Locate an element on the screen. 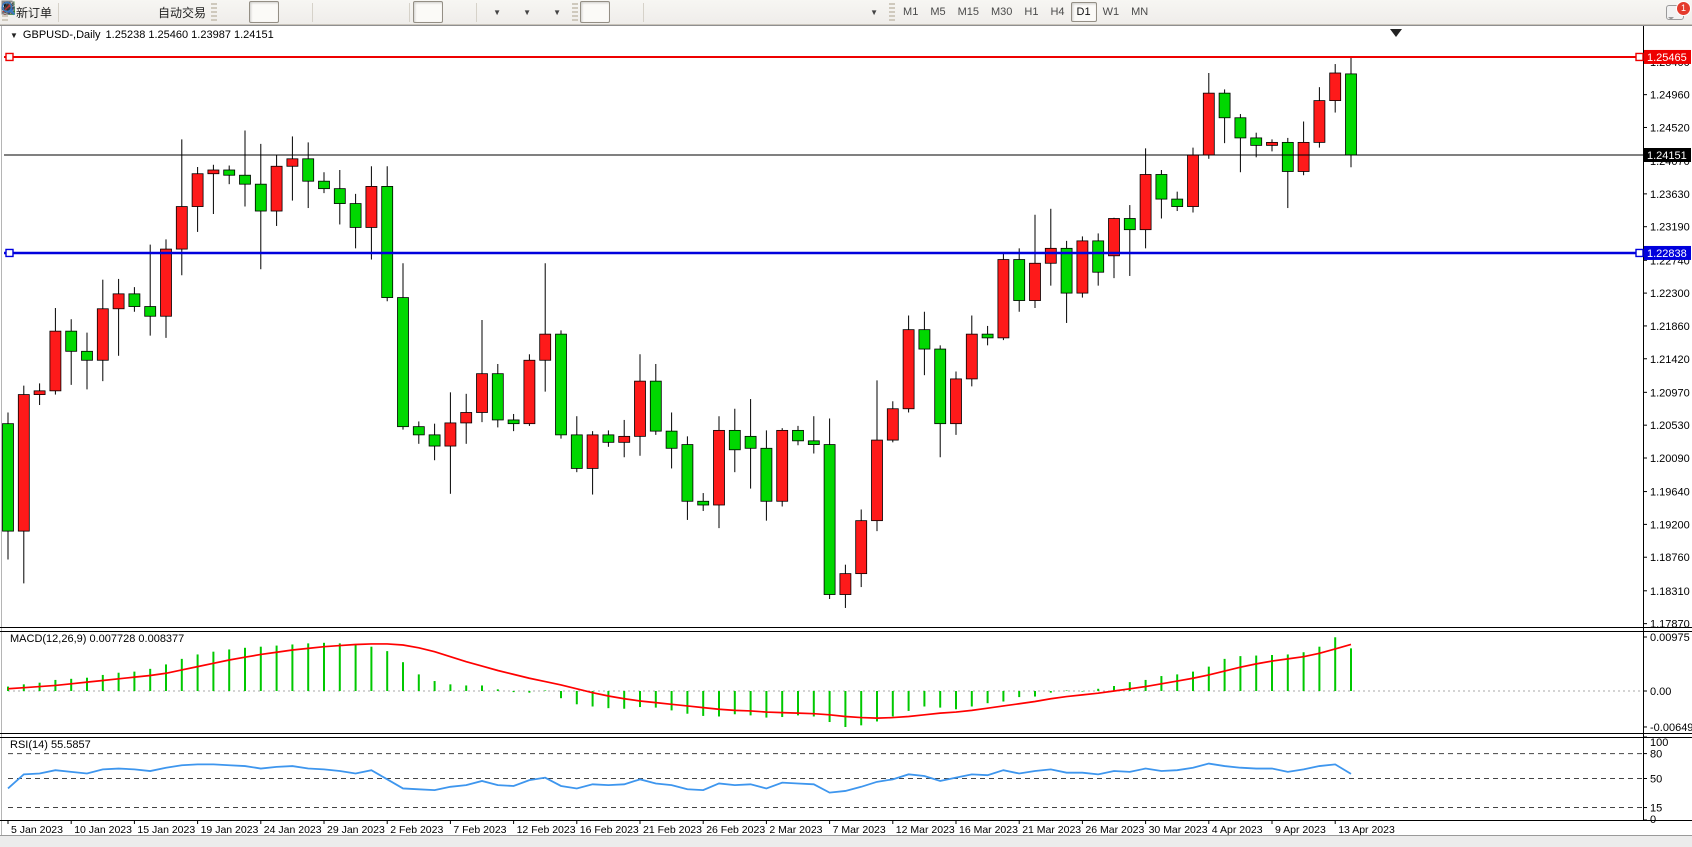 Image resolution: width=1692 pixels, height=847 pixels. indicators-button: ▼ is located at coordinates (255, 12).